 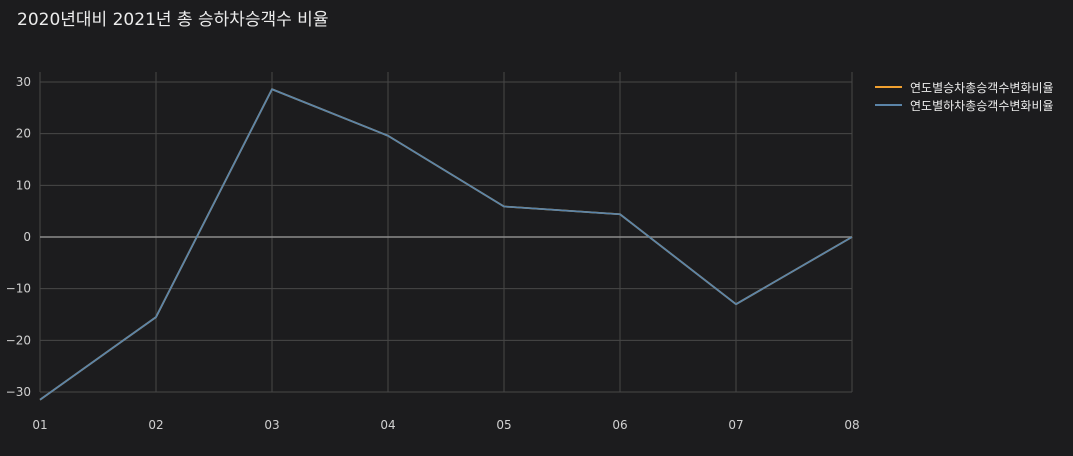 What do you see at coordinates (173, 20) in the screenshot?
I see `chart-title: 2020년대비 2021년 총 승하차승객수 비율` at bounding box center [173, 20].